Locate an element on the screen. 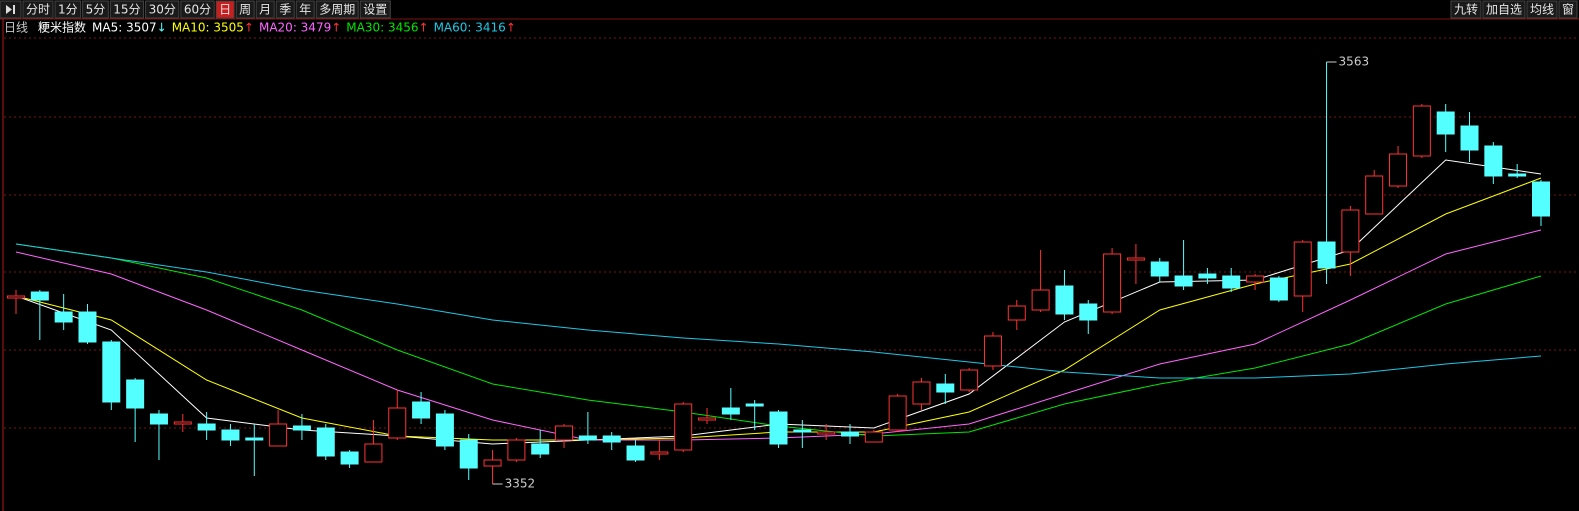 The image size is (1579, 511). toolbar-button-label: 年 is located at coordinates (305, 10).